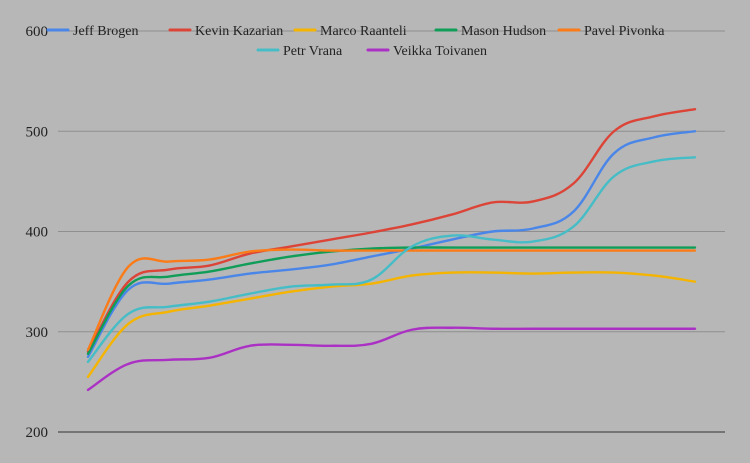 The height and width of the screenshot is (463, 750). Describe the element at coordinates (37, 132) in the screenshot. I see `y-tick-label: 500` at that location.